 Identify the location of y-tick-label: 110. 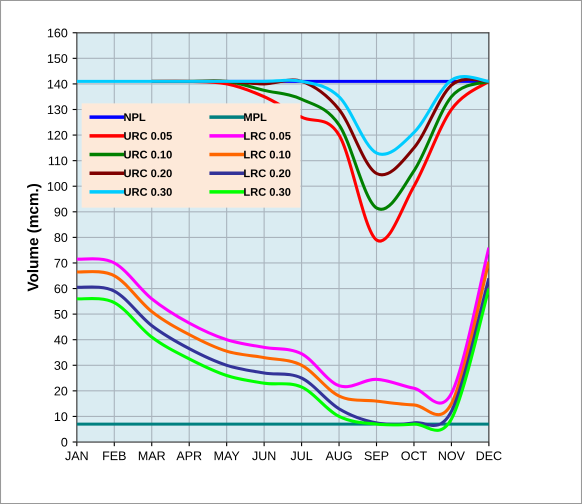
(58, 161).